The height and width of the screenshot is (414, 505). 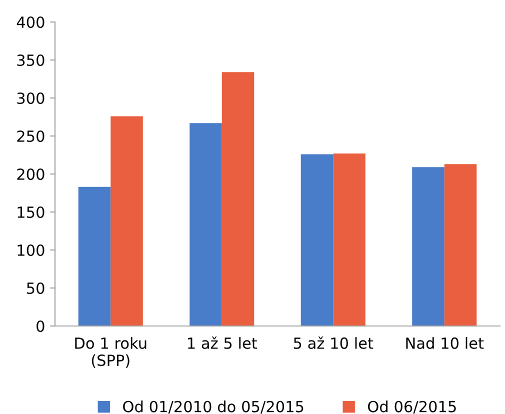 I want to click on y-tick-label: 150, so click(x=31, y=212).